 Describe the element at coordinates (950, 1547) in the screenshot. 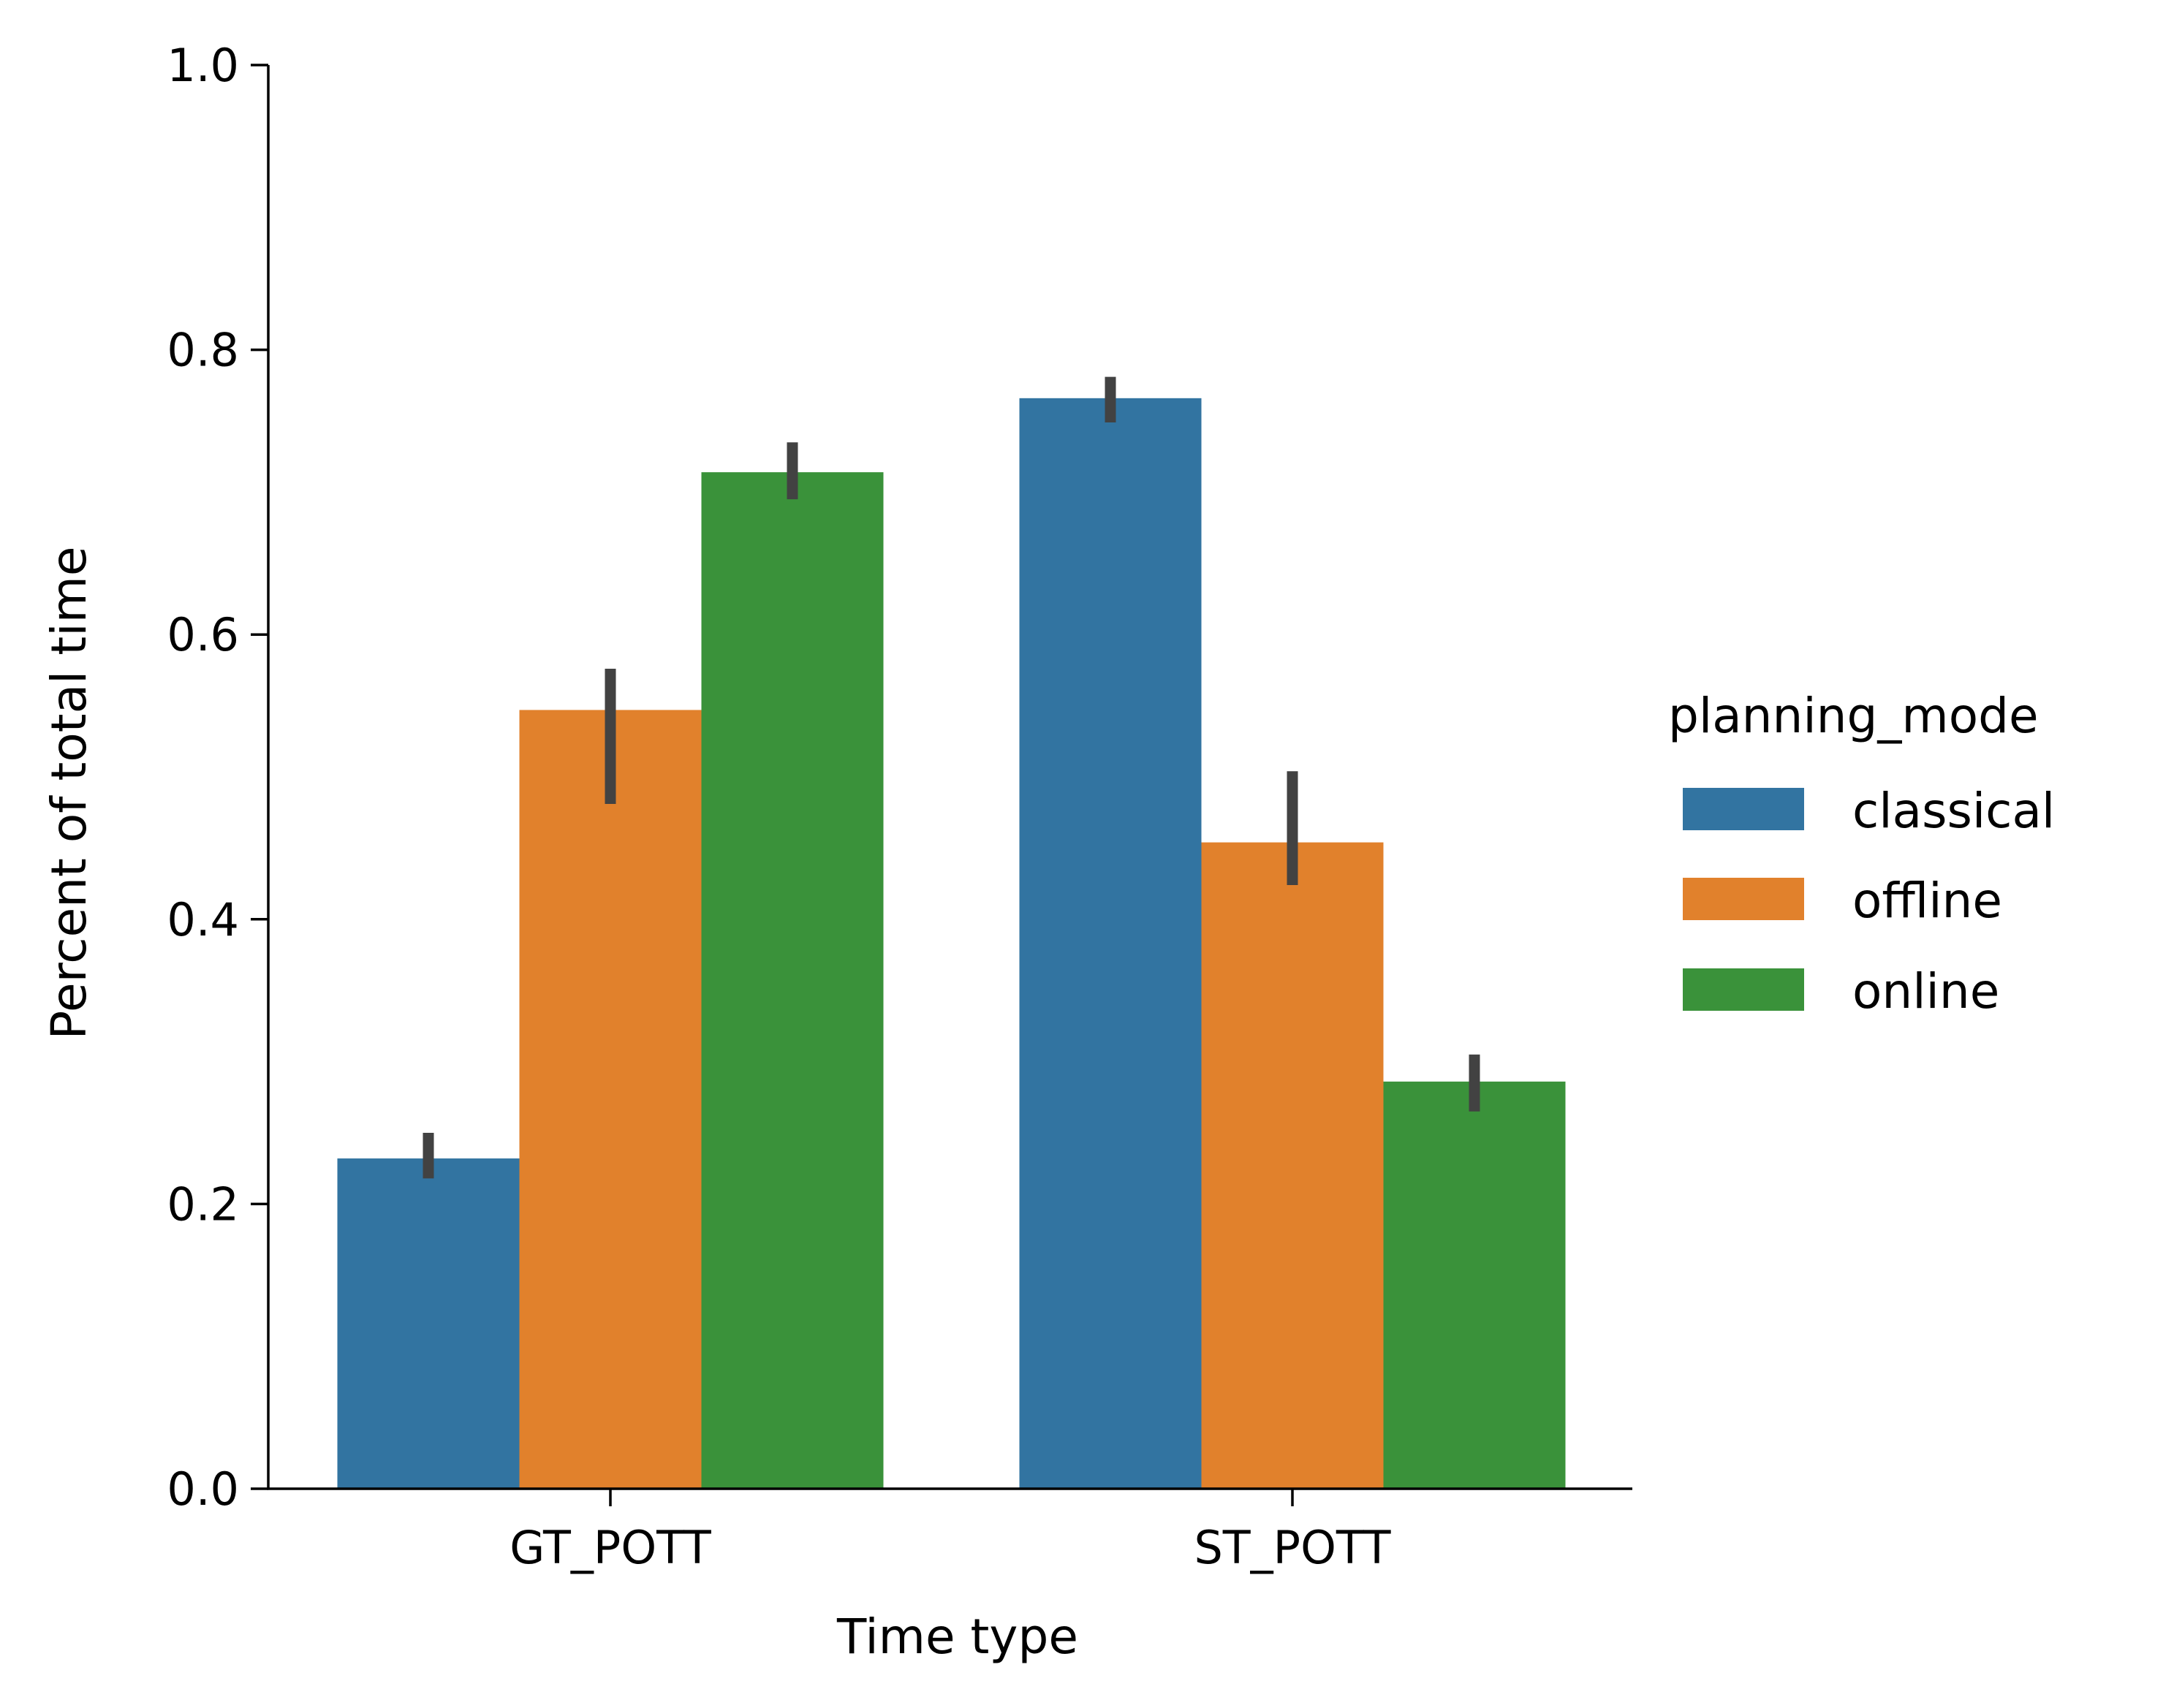

I see `x-tick-labels: GT_POTT ST_POTT` at that location.